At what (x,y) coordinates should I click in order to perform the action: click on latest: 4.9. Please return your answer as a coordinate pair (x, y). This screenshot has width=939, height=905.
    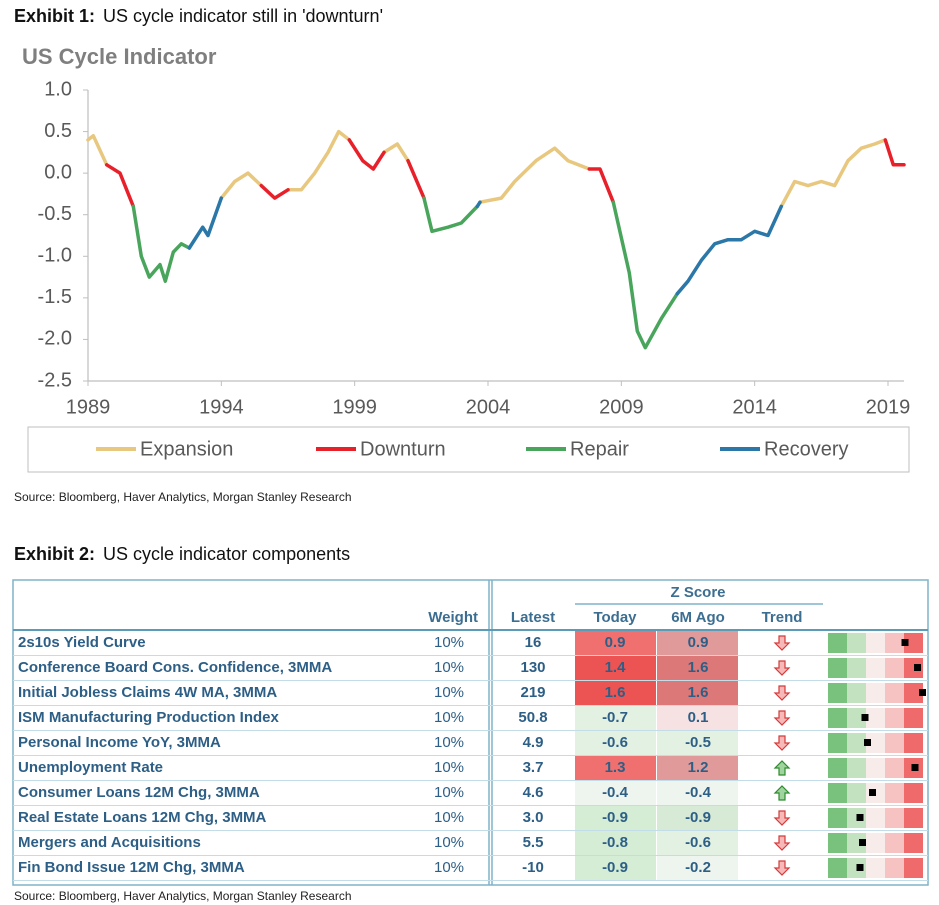
    Looking at the image, I should click on (533, 742).